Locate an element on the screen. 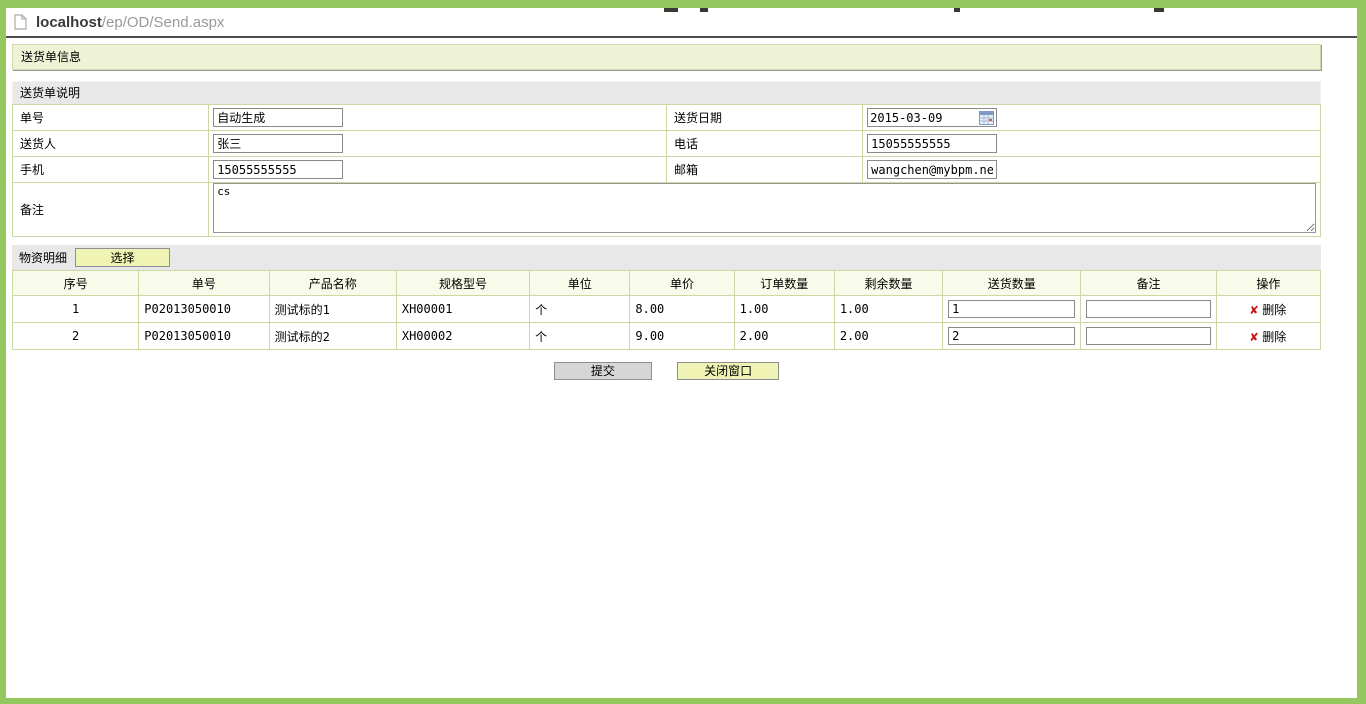 The image size is (1366, 704). url-path: /ep/OD/Send.aspx is located at coordinates (163, 22).